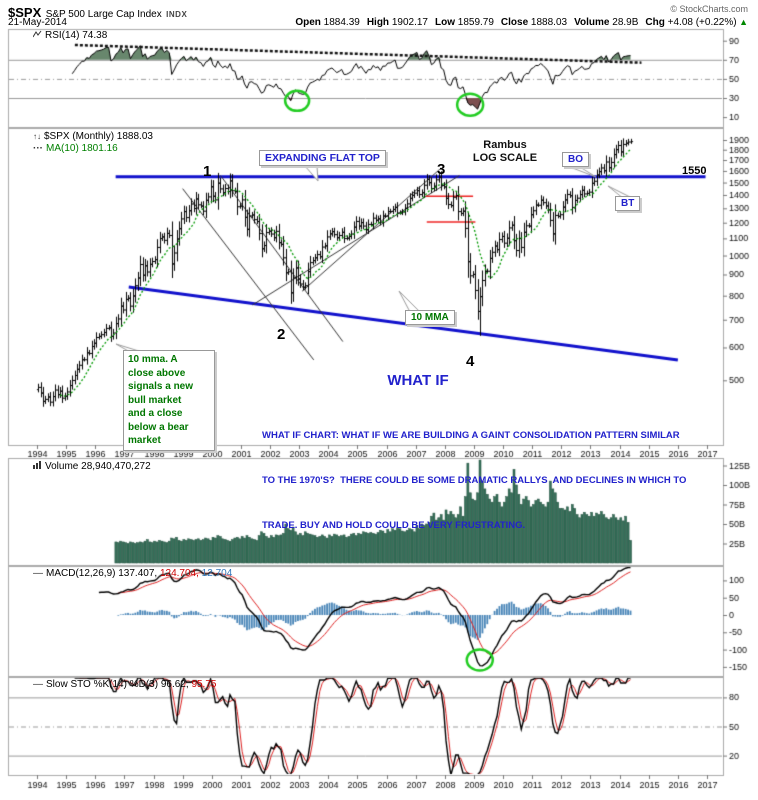  I want to click on quote-label: Chg, so click(655, 22).